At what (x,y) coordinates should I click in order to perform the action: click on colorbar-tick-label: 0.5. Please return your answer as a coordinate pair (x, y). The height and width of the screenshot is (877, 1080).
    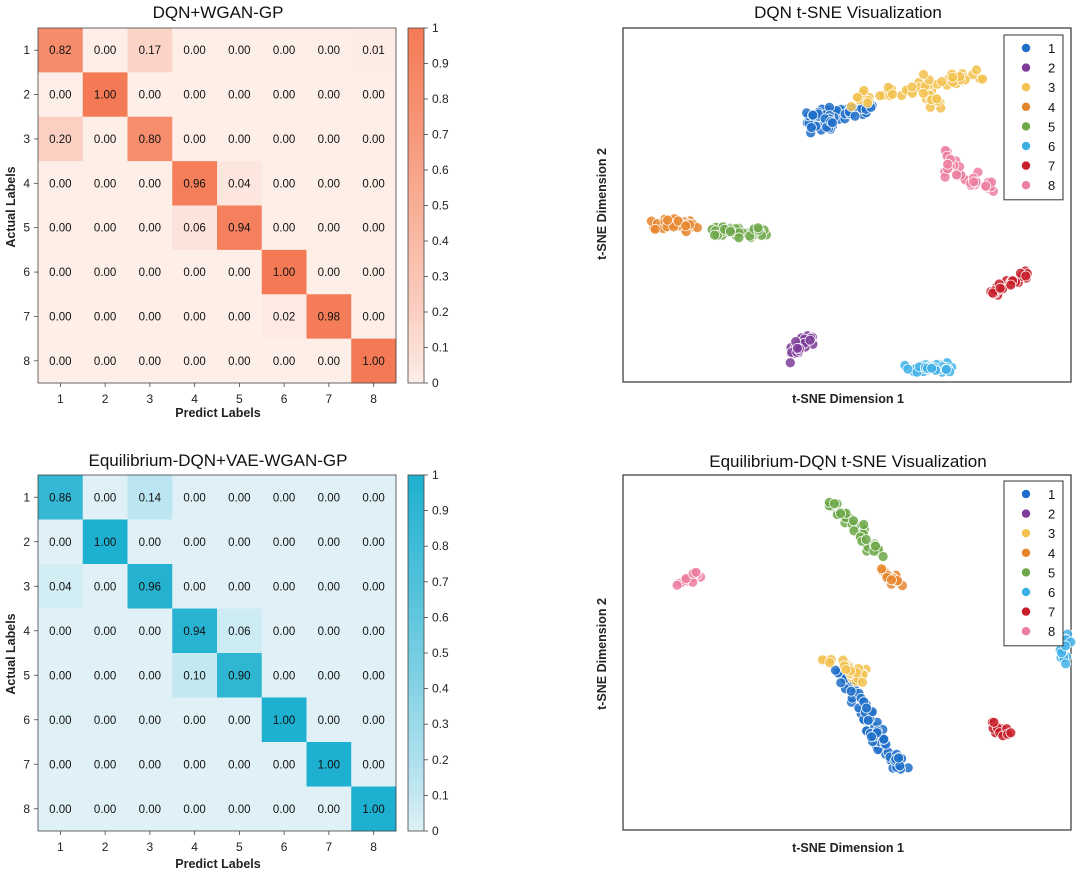
    Looking at the image, I should click on (440, 653).